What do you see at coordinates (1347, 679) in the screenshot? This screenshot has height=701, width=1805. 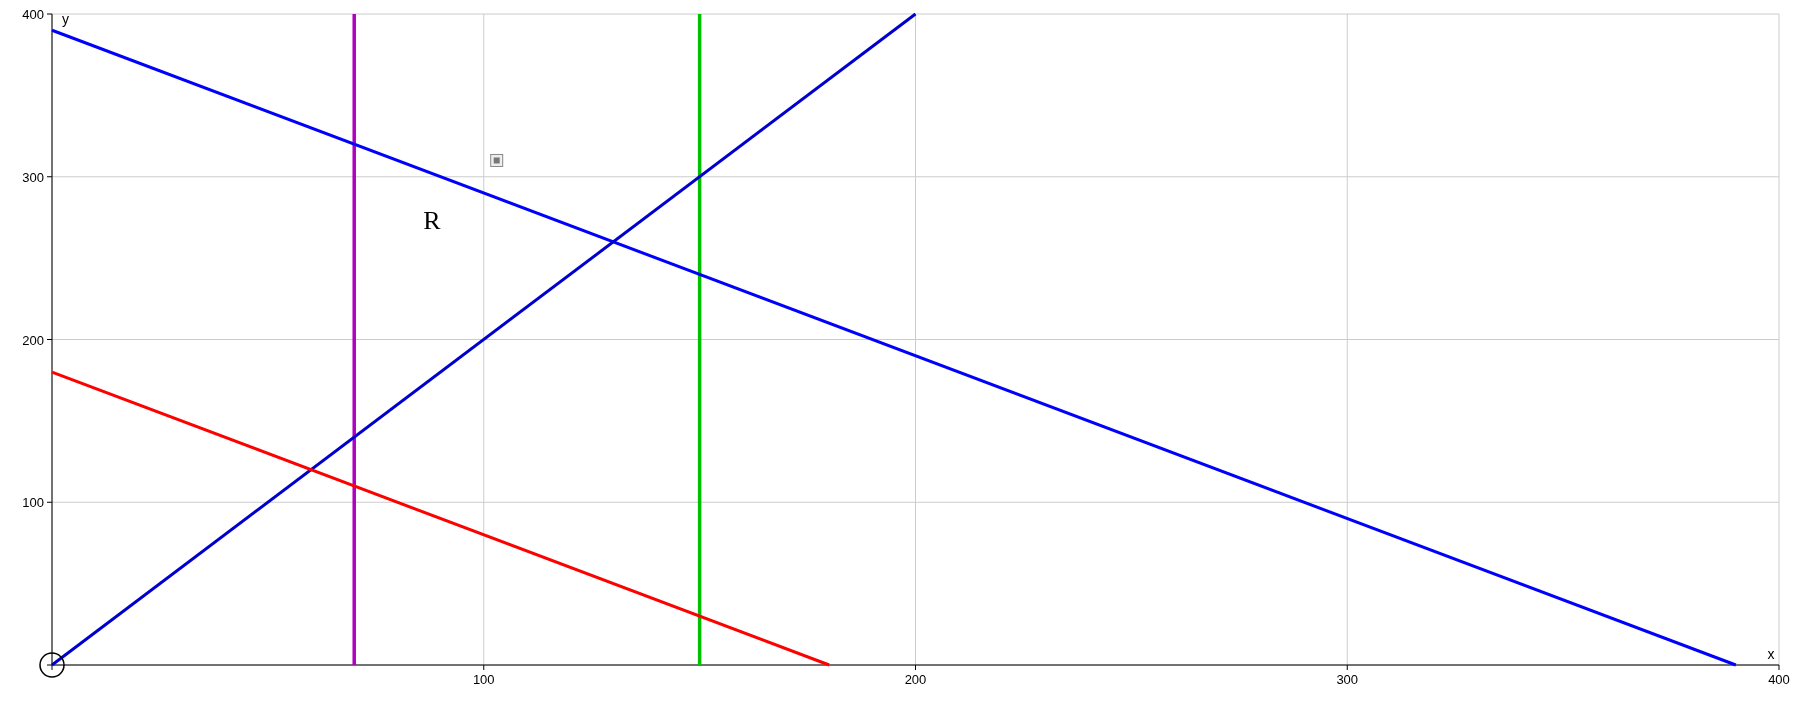 I see `x-tick-label: 300` at bounding box center [1347, 679].